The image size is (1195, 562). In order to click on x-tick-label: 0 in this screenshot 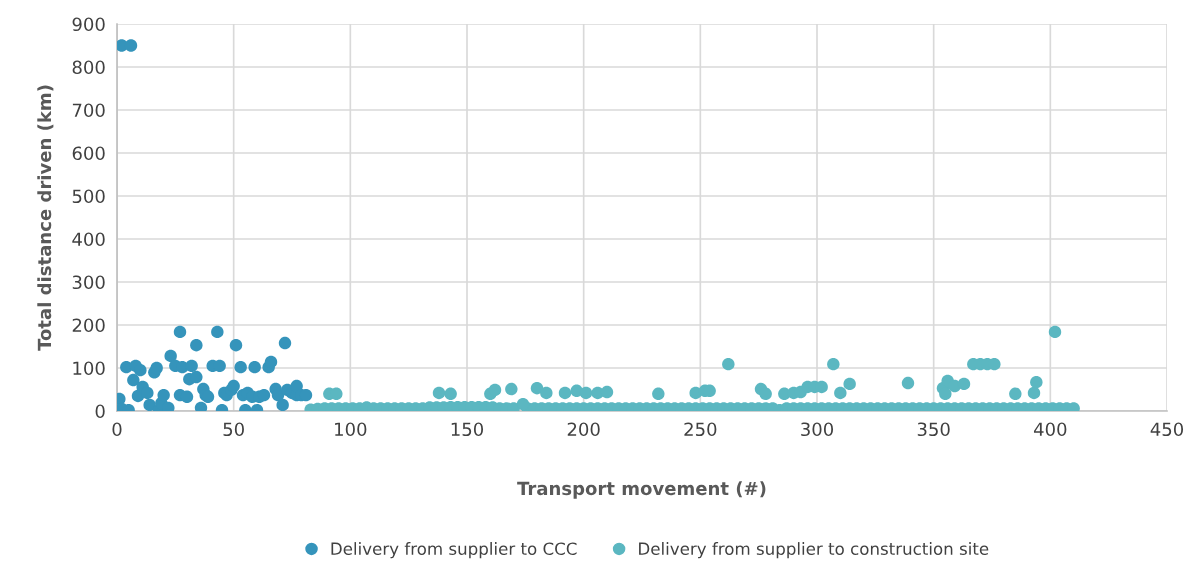, I will do `click(117, 429)`.